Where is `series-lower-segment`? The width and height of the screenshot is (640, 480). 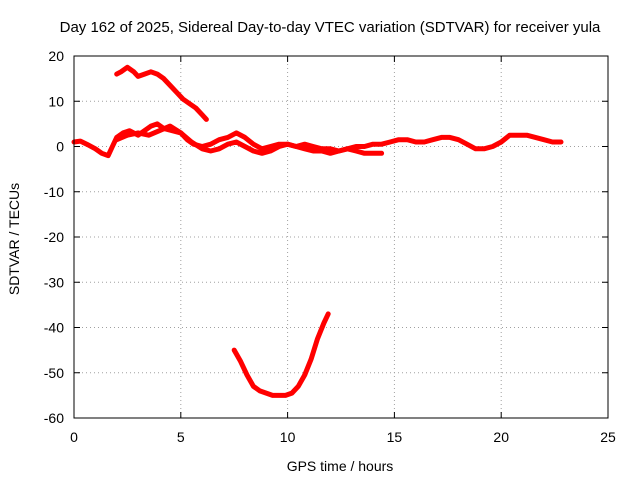 series-lower-segment is located at coordinates (281, 354).